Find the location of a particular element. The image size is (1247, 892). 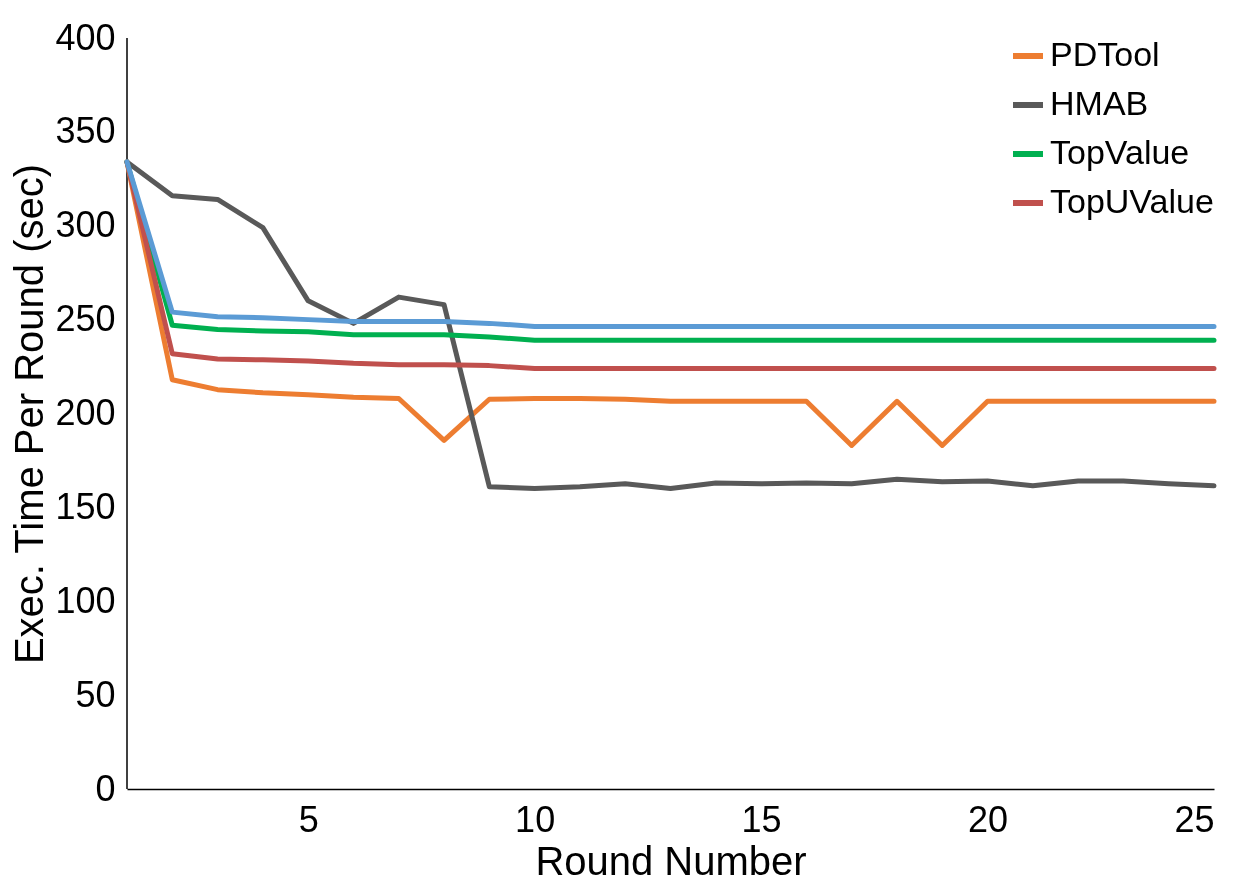

x-axis-title: Round Number is located at coordinates (671, 860).